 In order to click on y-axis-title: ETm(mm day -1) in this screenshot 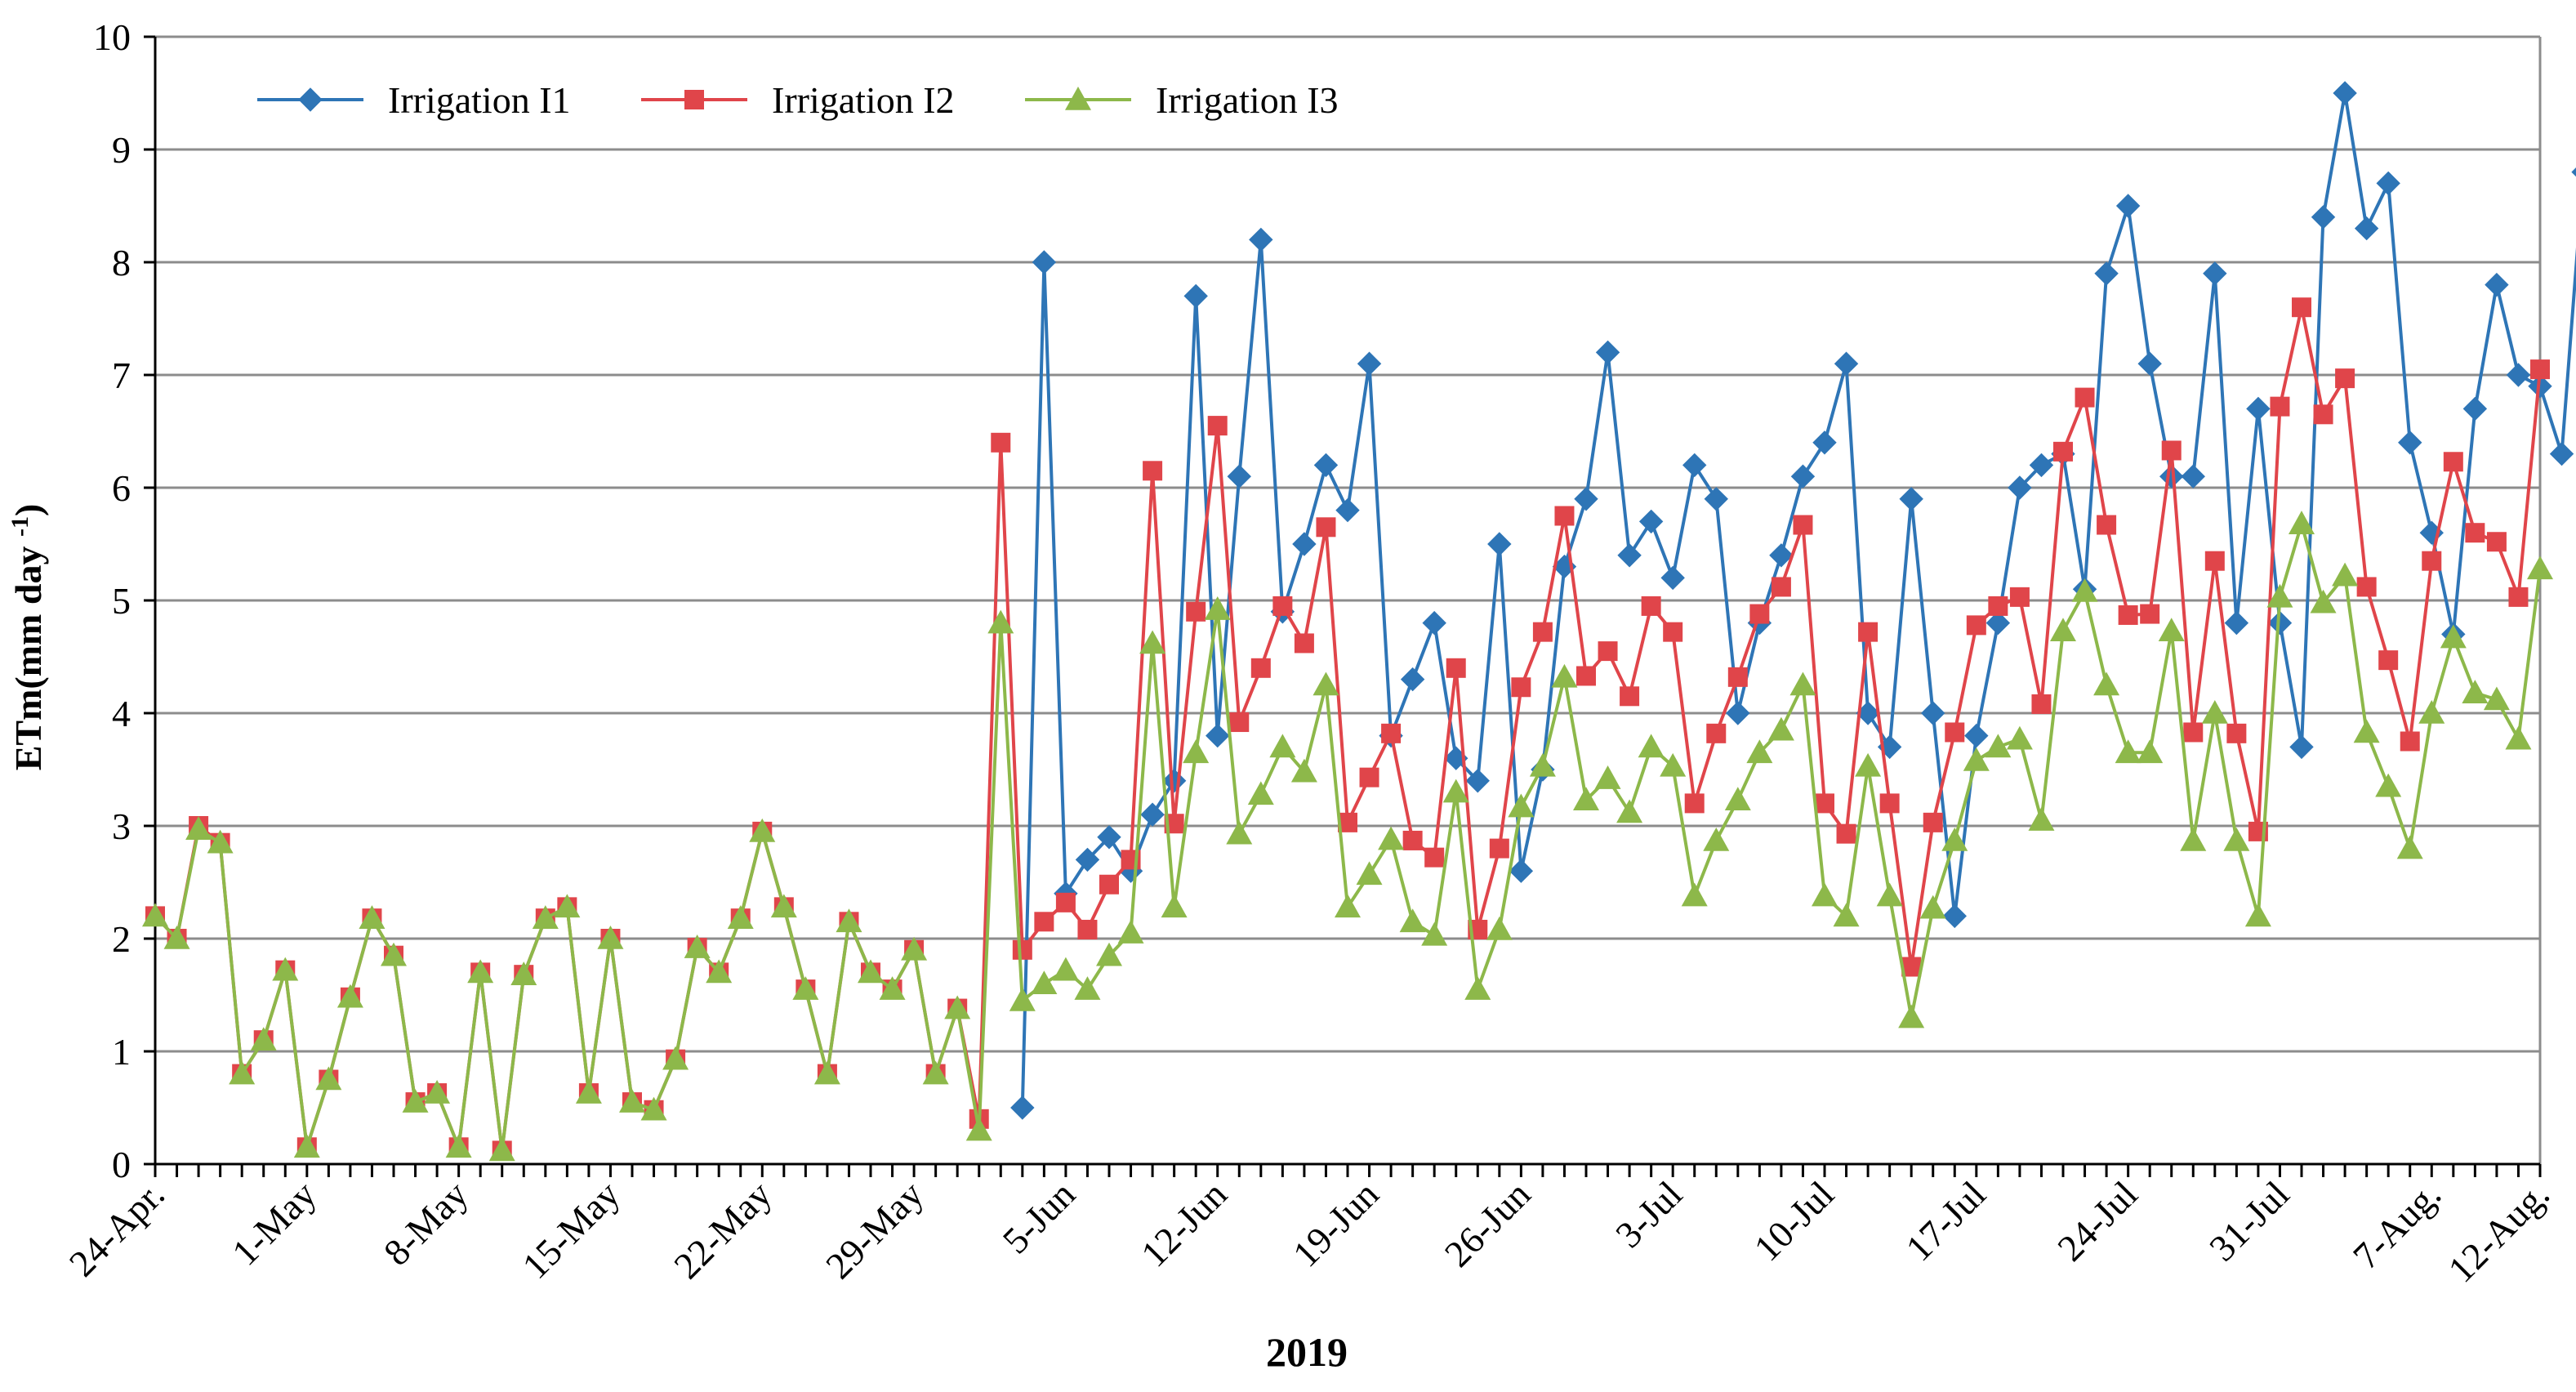, I will do `click(28, 637)`.